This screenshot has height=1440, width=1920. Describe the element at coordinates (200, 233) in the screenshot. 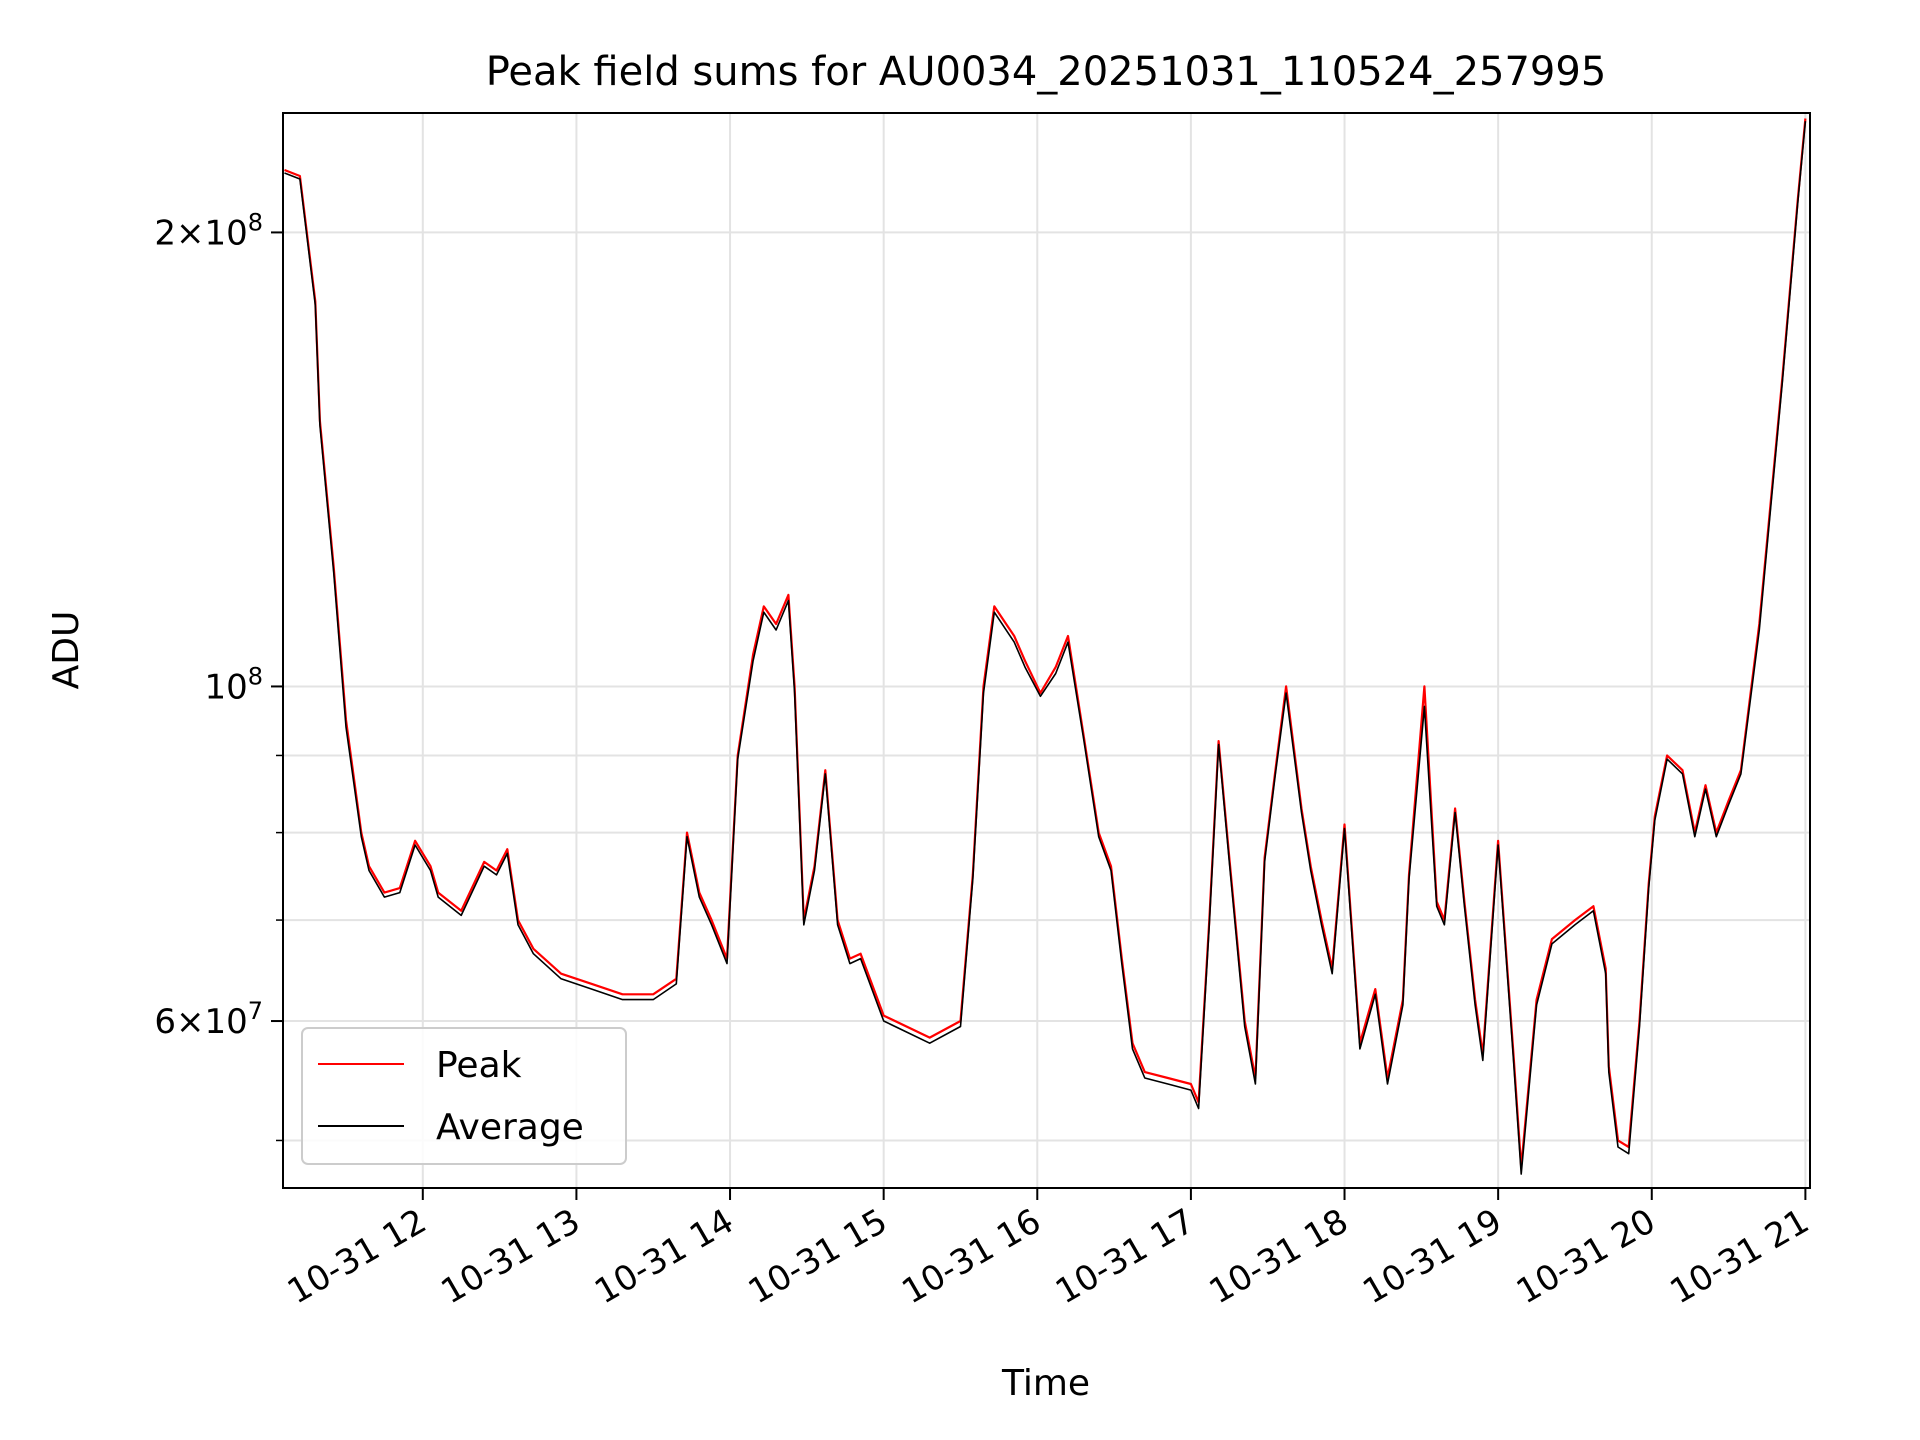

I see `y-tick-label-base: 2×10` at that location.